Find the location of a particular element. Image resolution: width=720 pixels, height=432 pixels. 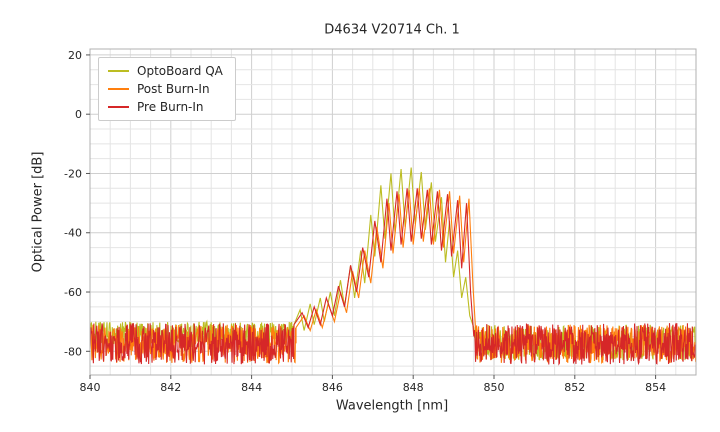

legend-item: Post Burn-In is located at coordinates (165, 89).